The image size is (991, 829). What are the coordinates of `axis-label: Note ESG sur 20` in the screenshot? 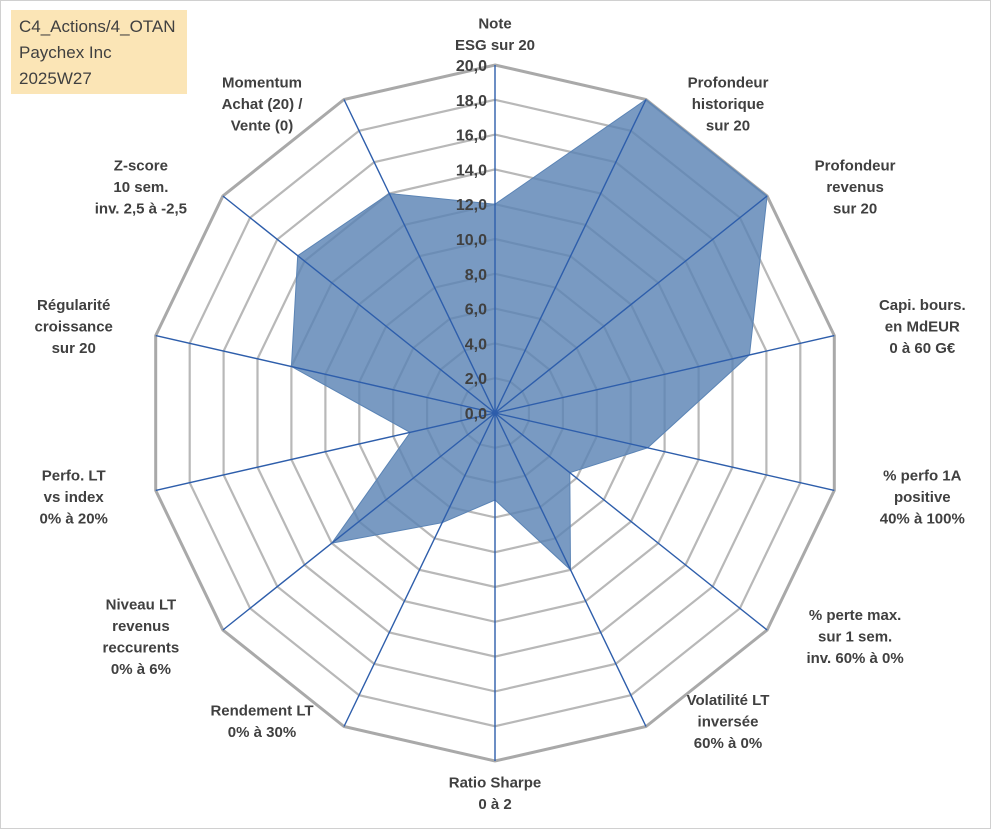 It's located at (495, 35).